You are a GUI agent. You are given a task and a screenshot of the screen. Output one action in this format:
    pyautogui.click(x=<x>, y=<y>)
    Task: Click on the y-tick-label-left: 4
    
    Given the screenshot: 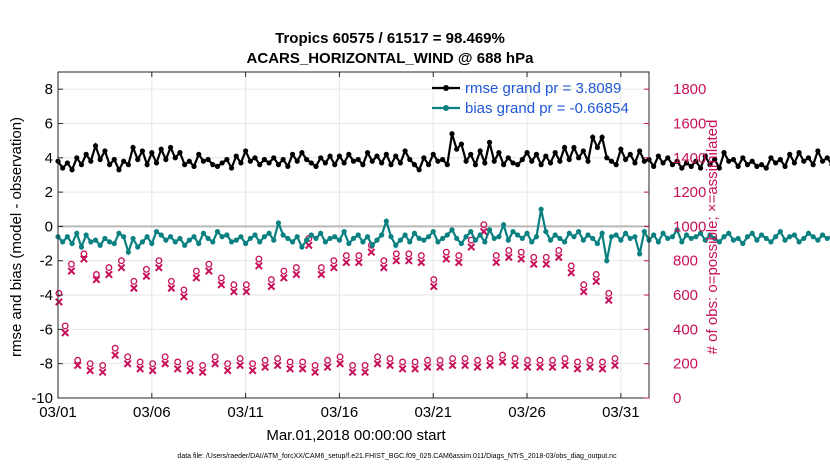 What is the action you would take?
    pyautogui.click(x=49, y=158)
    